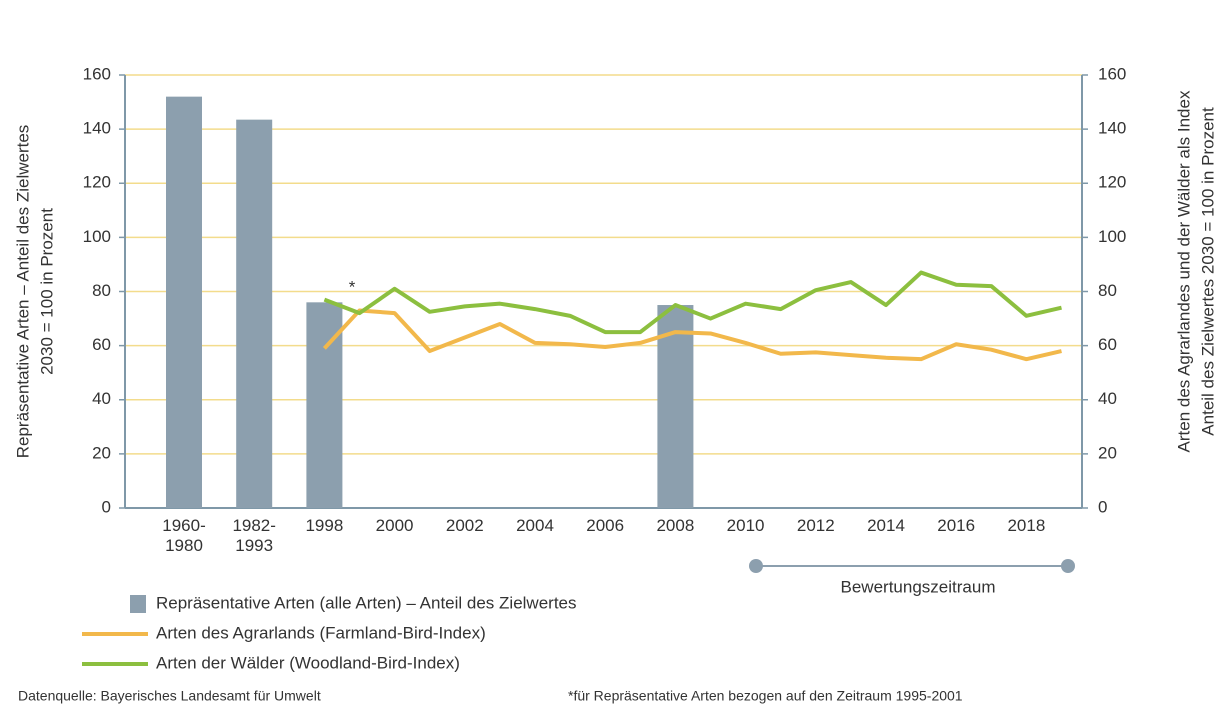  I want to click on y-tick-label: 0, so click(106, 506).